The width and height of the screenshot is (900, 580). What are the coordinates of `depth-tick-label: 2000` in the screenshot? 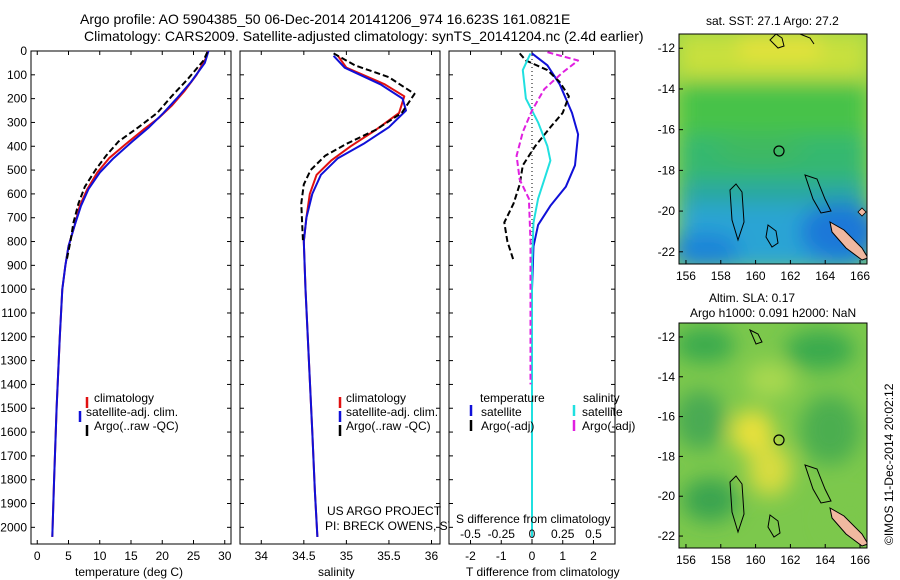 It's located at (13, 527).